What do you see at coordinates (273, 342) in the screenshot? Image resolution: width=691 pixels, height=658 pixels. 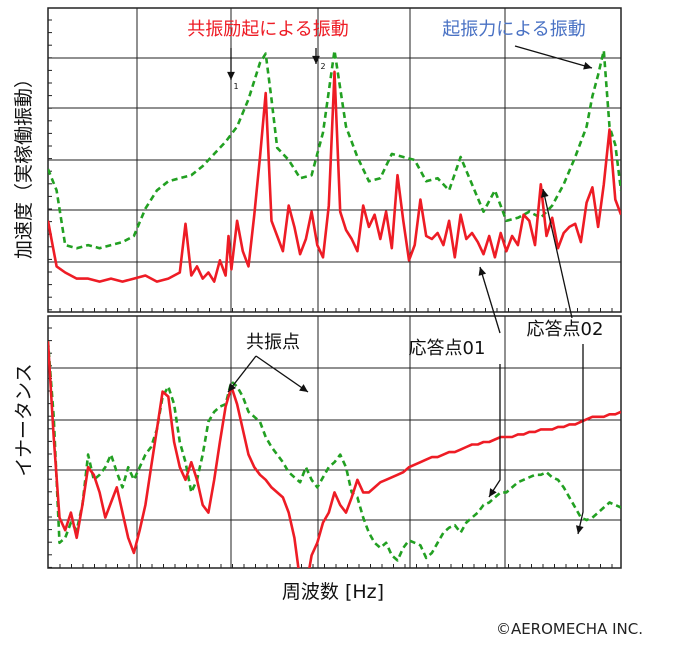 I see `resonance-points-label: 共振点` at bounding box center [273, 342].